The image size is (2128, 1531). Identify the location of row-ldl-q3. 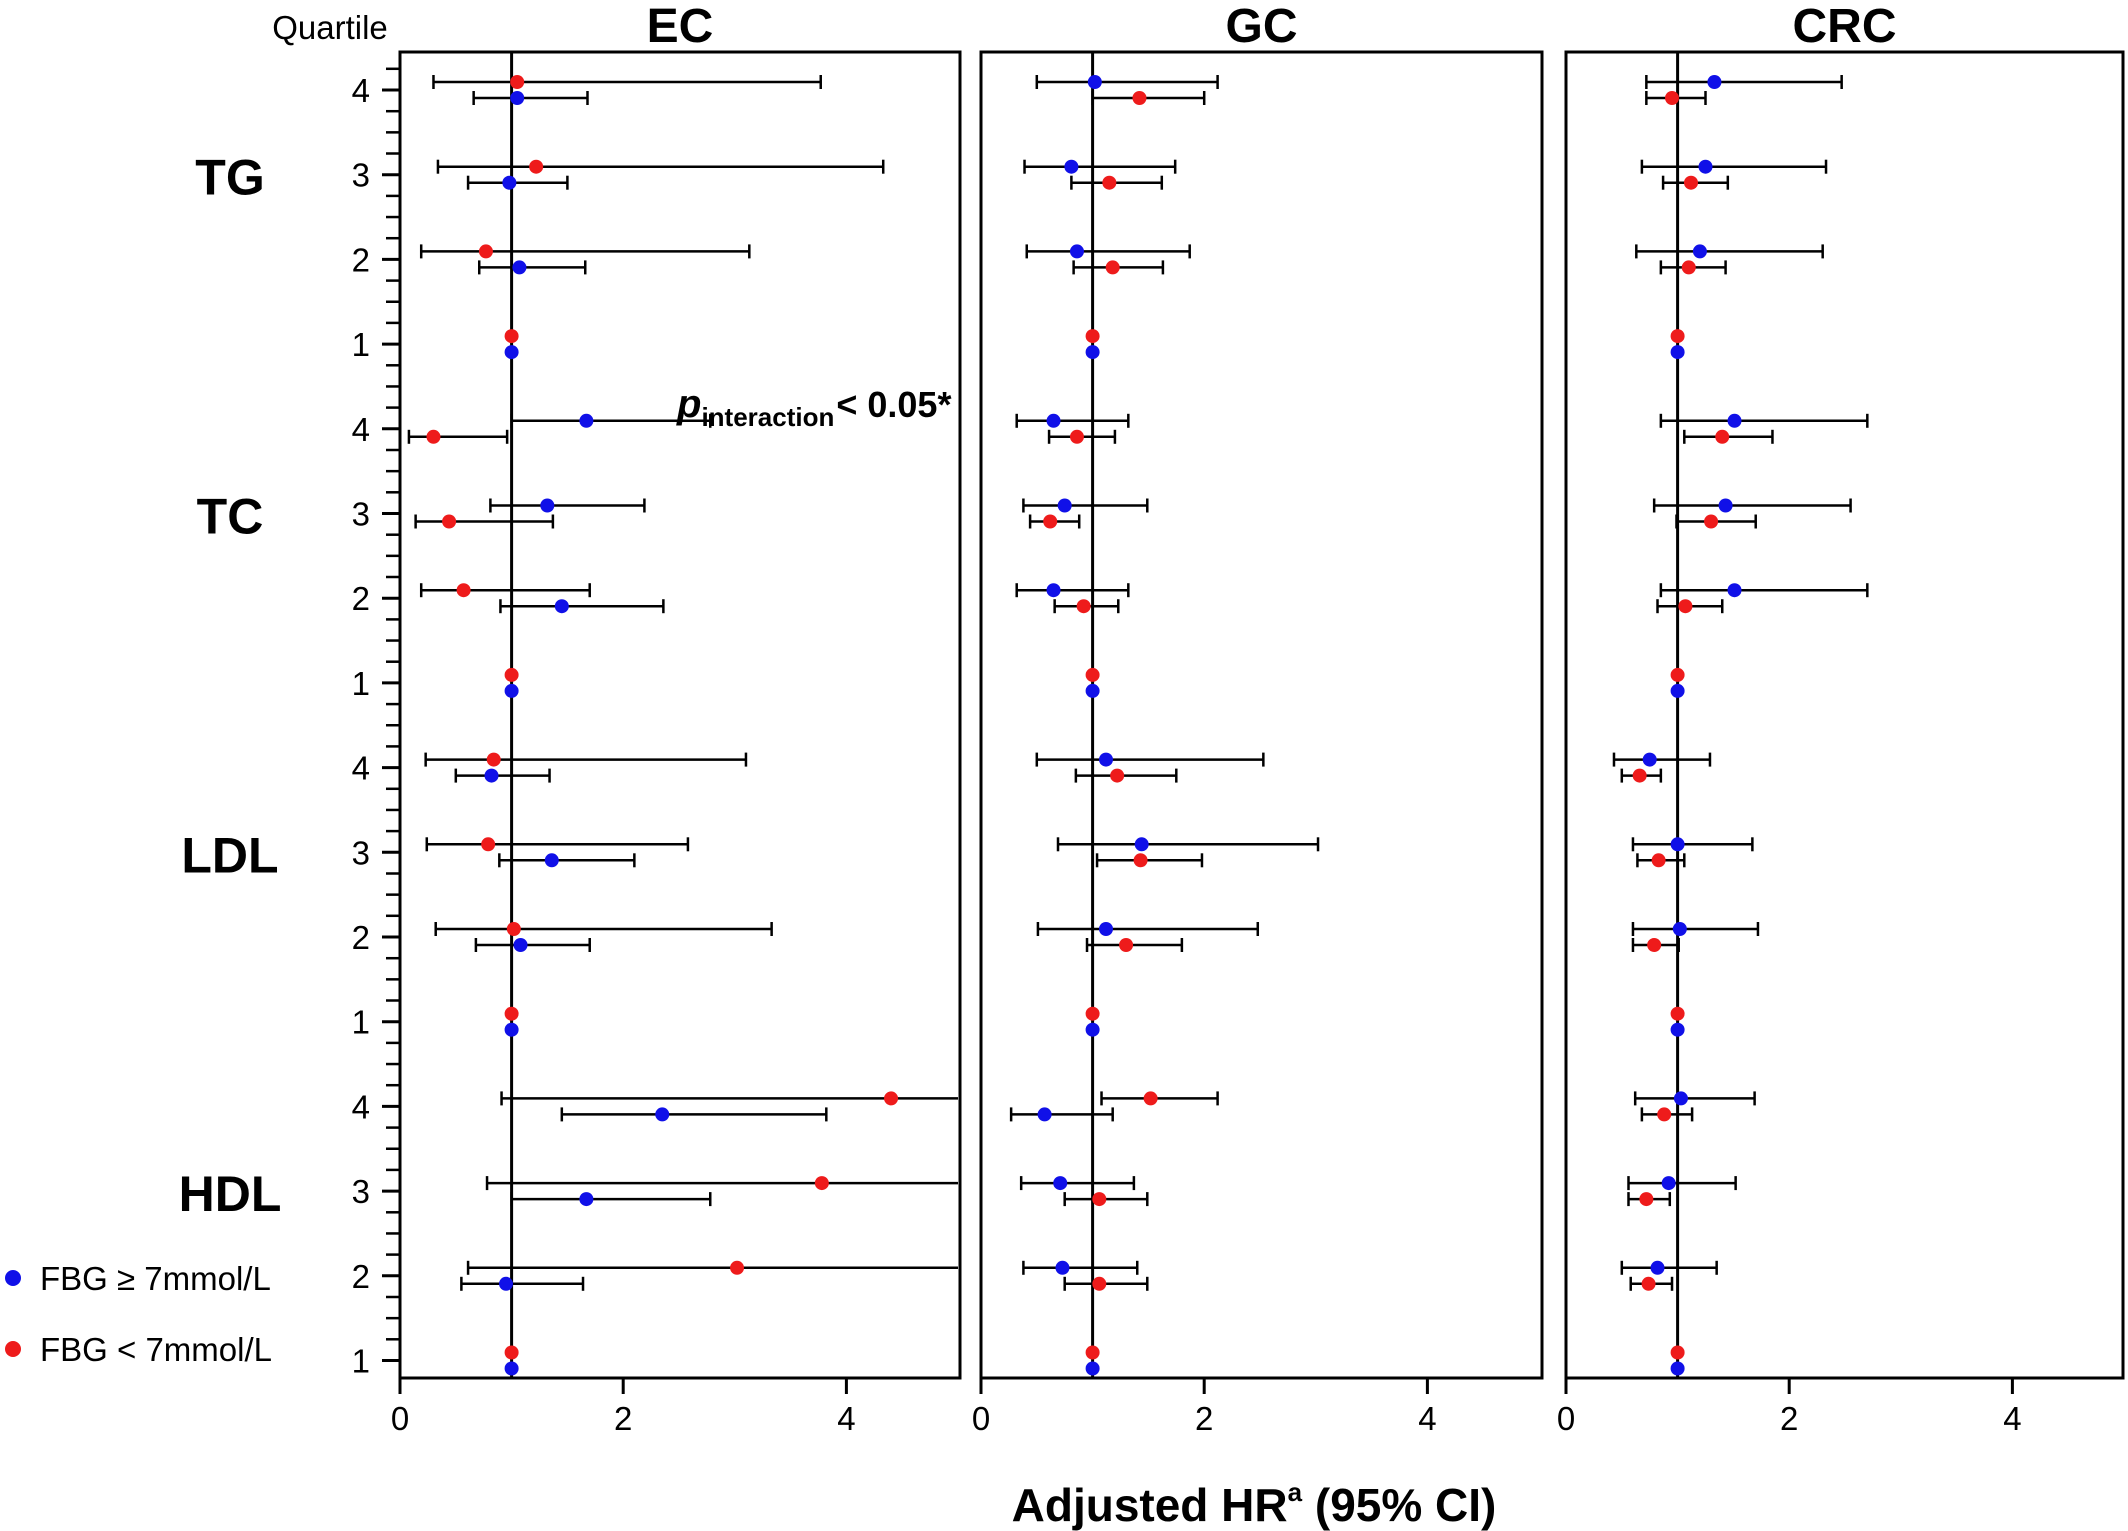
(1692, 852).